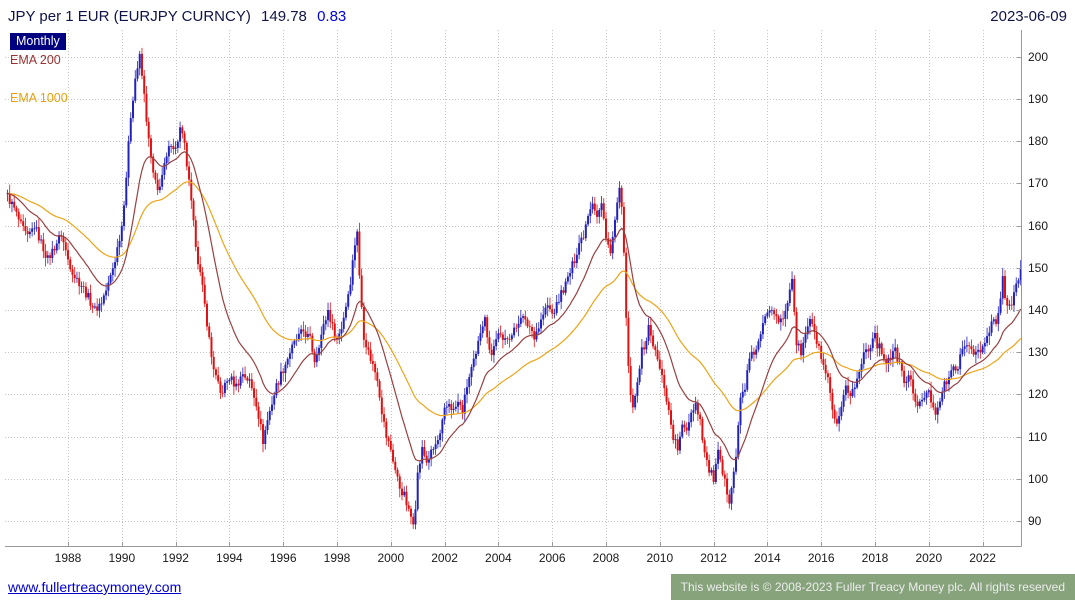 The image size is (1075, 600). Describe the element at coordinates (713, 558) in the screenshot. I see `x-axis-label: 2012` at that location.